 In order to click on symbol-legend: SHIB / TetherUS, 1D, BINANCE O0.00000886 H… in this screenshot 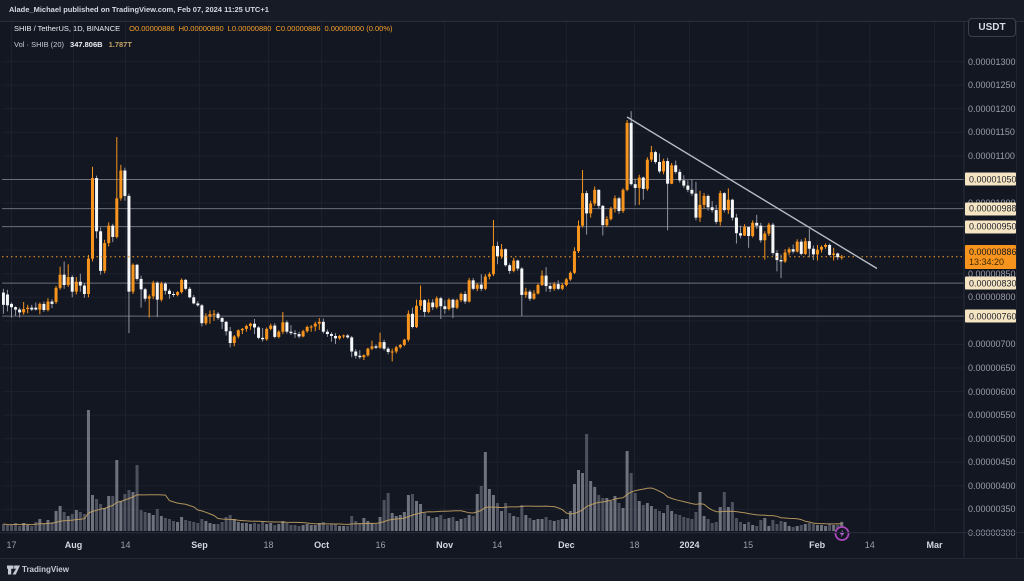, I will do `click(203, 36)`.